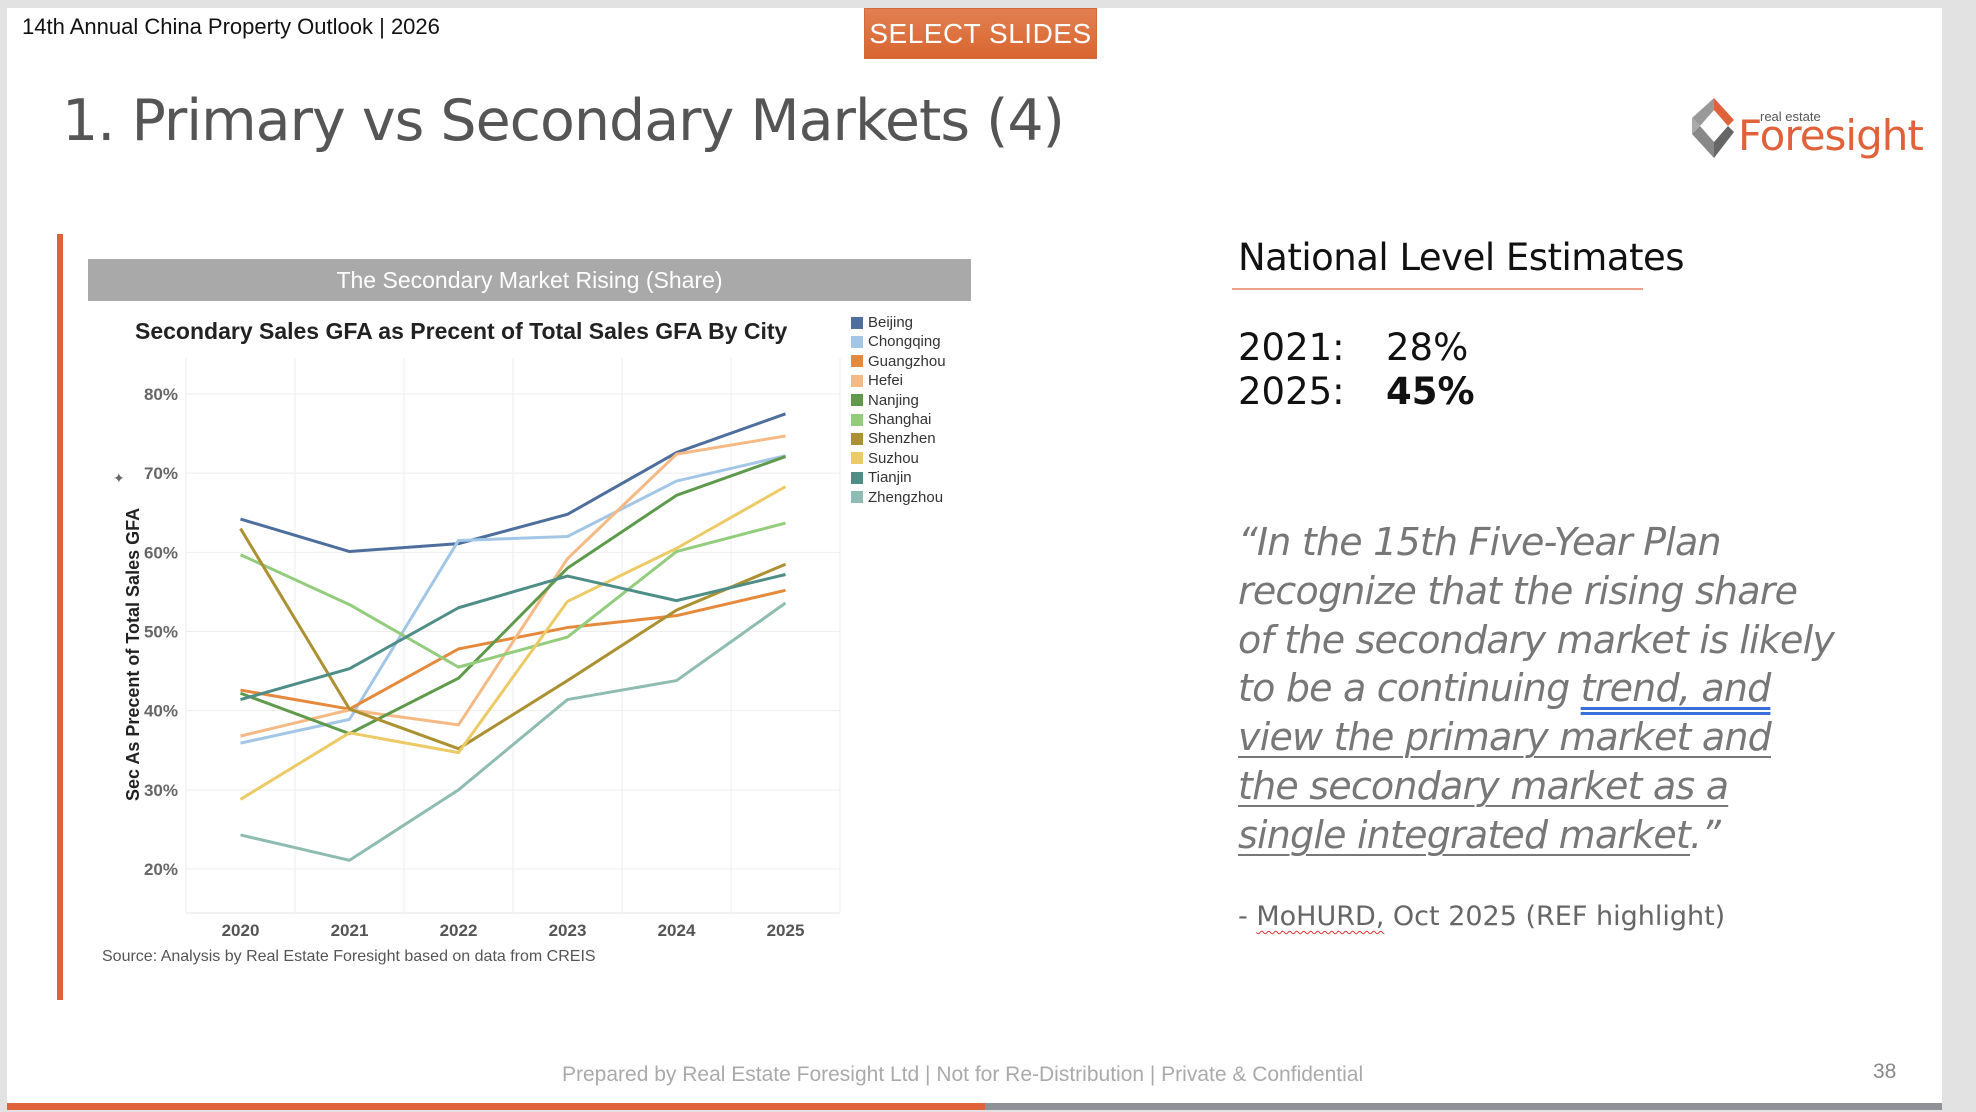 Image resolution: width=1976 pixels, height=1112 pixels. What do you see at coordinates (893, 400) in the screenshot?
I see `legend-label: Nanjing` at bounding box center [893, 400].